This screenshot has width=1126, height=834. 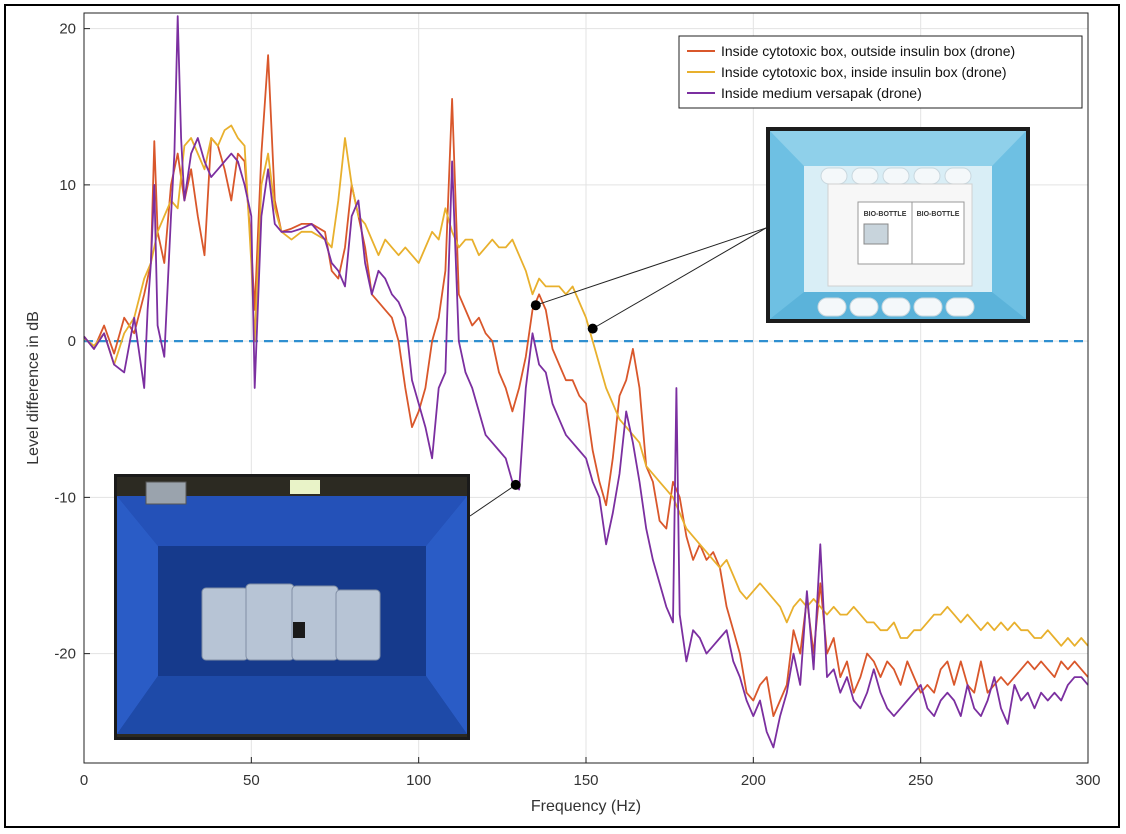 I want to click on legend-label-3: Inside medium versapak (drone), so click(x=821, y=93).